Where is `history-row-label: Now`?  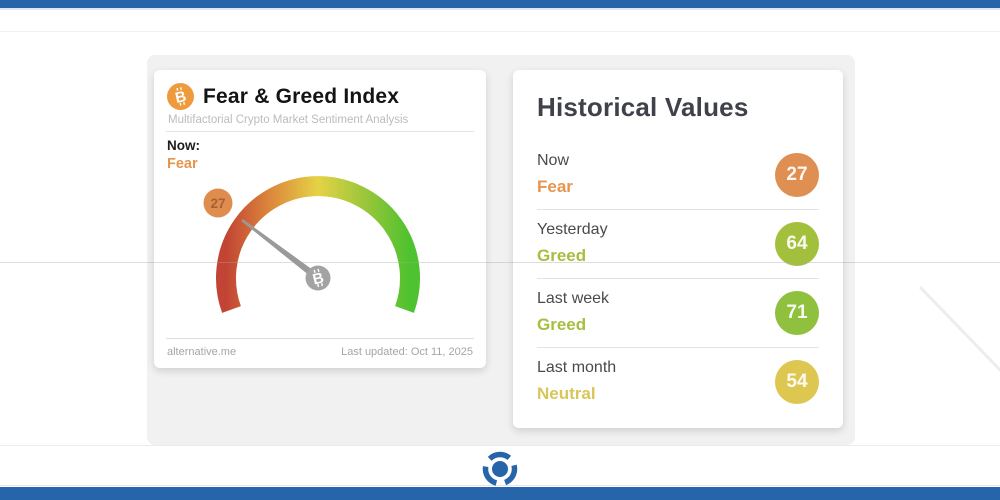
history-row-label: Now is located at coordinates (553, 160).